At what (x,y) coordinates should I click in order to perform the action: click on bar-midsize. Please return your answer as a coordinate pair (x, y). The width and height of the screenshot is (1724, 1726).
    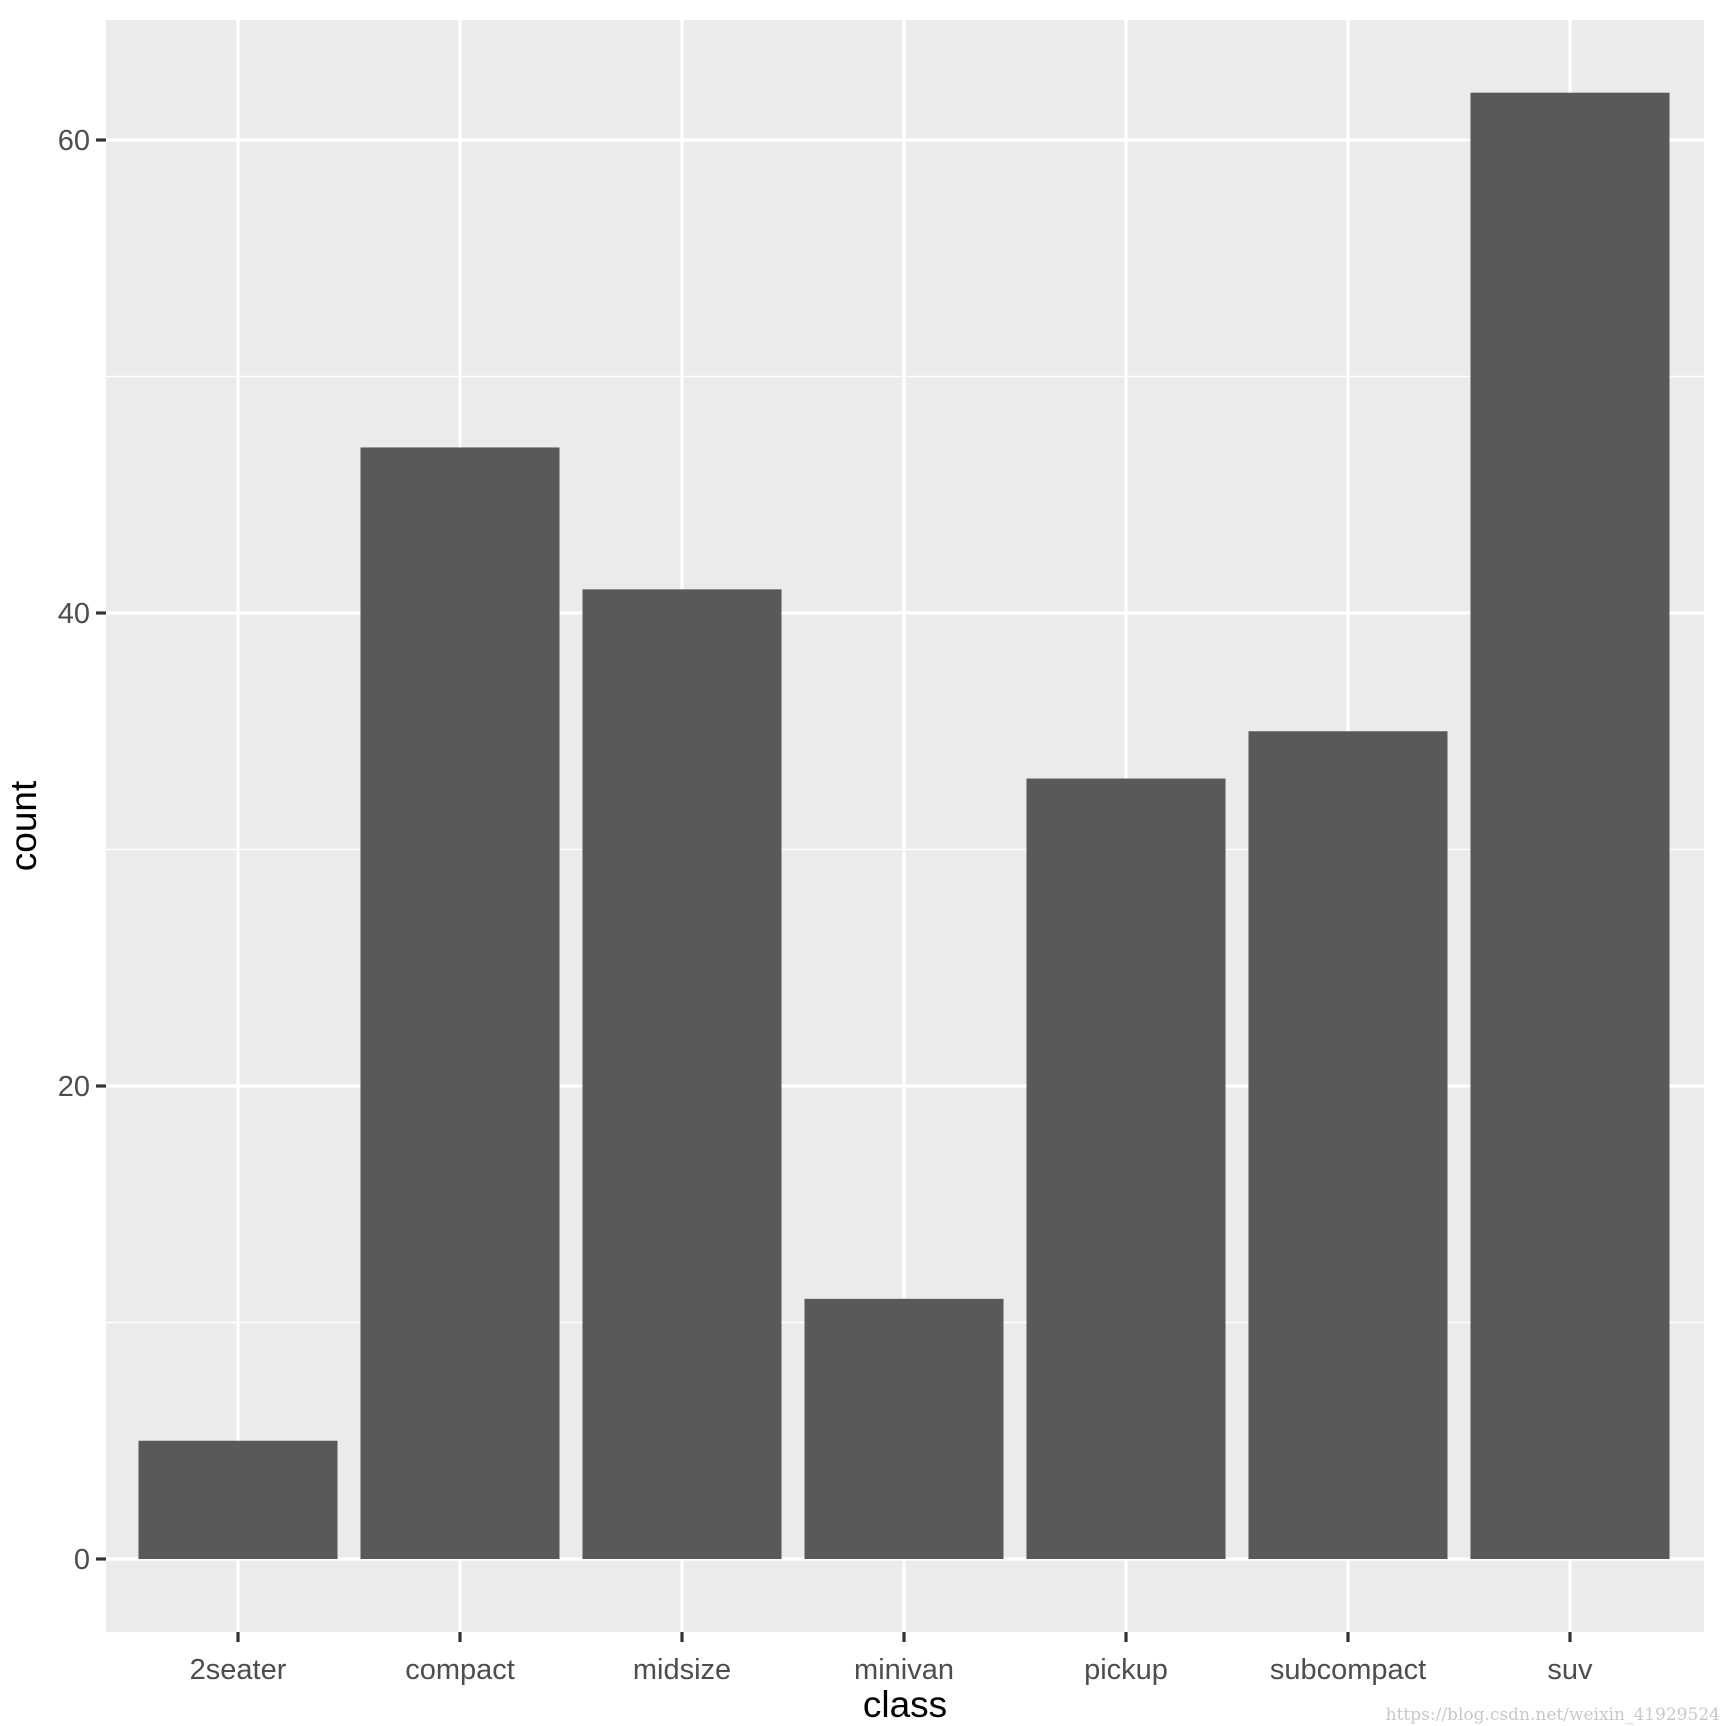
    Looking at the image, I should click on (682, 1074).